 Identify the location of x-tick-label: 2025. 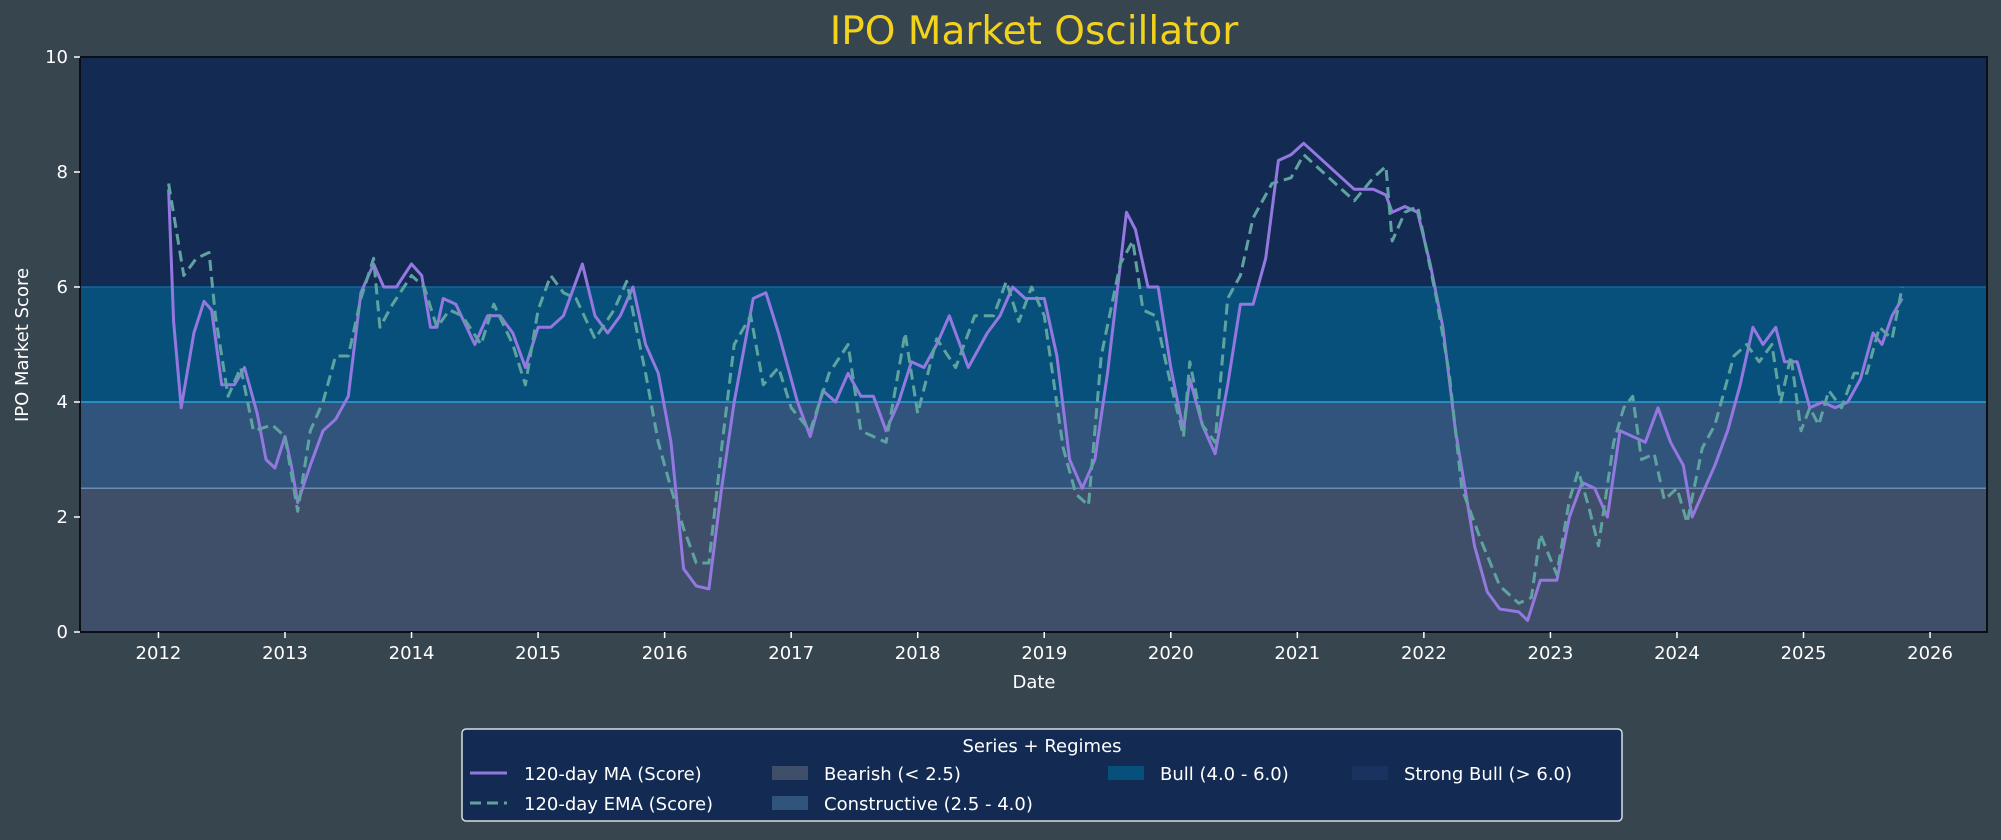
(1804, 653).